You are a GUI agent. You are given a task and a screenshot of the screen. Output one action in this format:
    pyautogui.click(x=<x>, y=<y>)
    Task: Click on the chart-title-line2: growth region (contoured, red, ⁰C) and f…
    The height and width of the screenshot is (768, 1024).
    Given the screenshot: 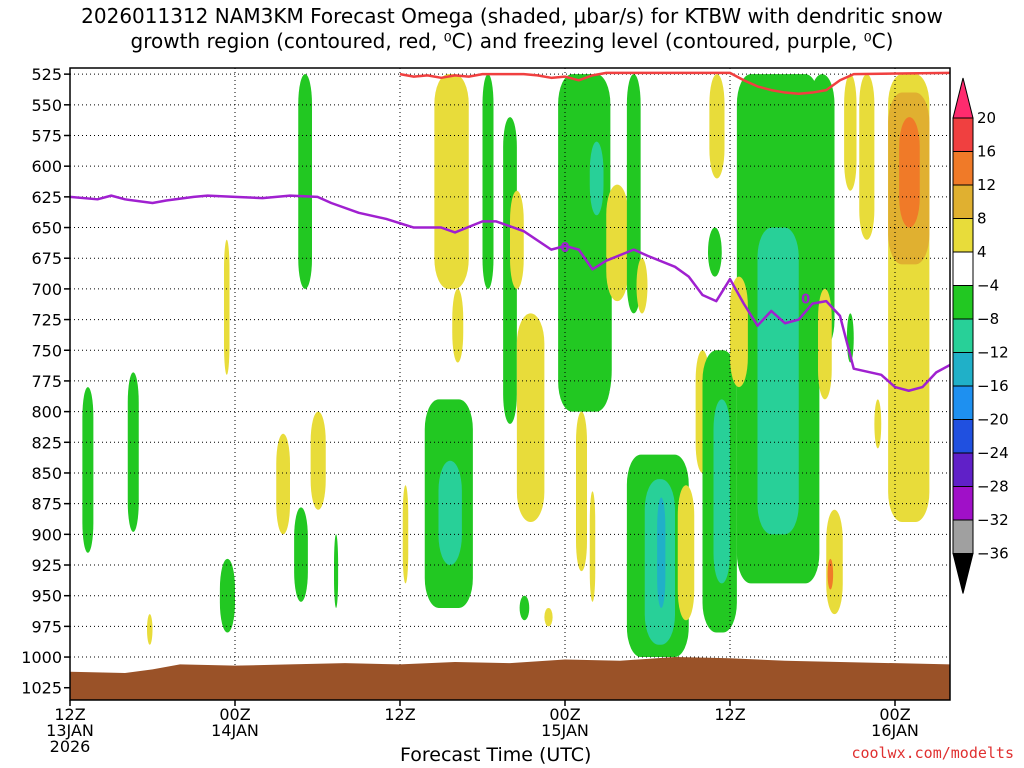 What is the action you would take?
    pyautogui.click(x=512, y=41)
    